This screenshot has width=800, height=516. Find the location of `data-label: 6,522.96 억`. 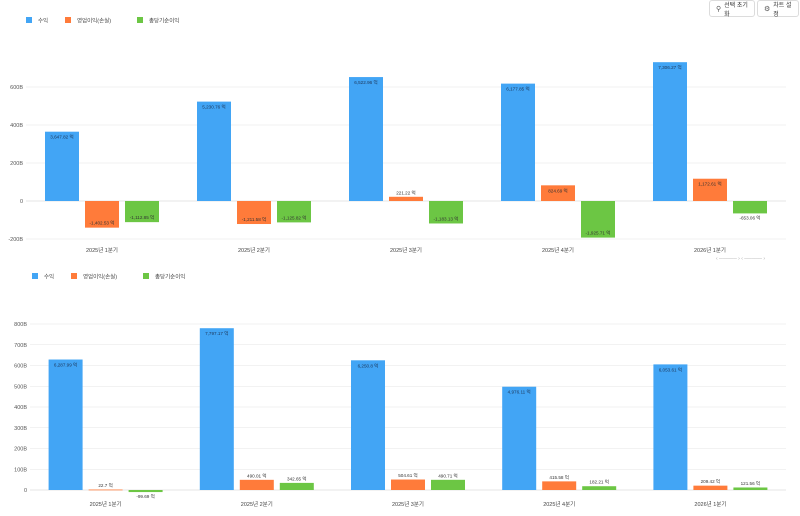

data-label: 6,522.96 억 is located at coordinates (365, 82).